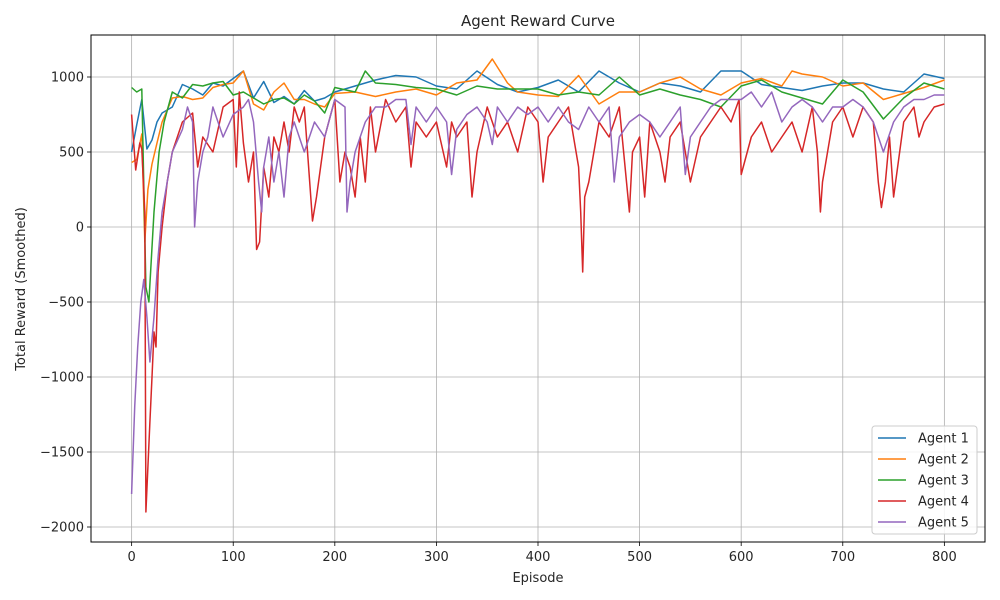 The image size is (1000, 600). I want to click on x-tick-label: 0, so click(131, 557).